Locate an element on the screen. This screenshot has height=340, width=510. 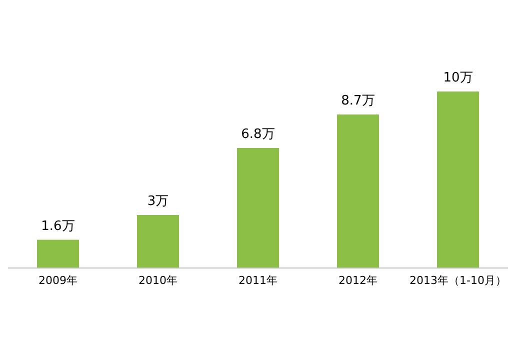
x-tick-label: 2009年 is located at coordinates (58, 280).